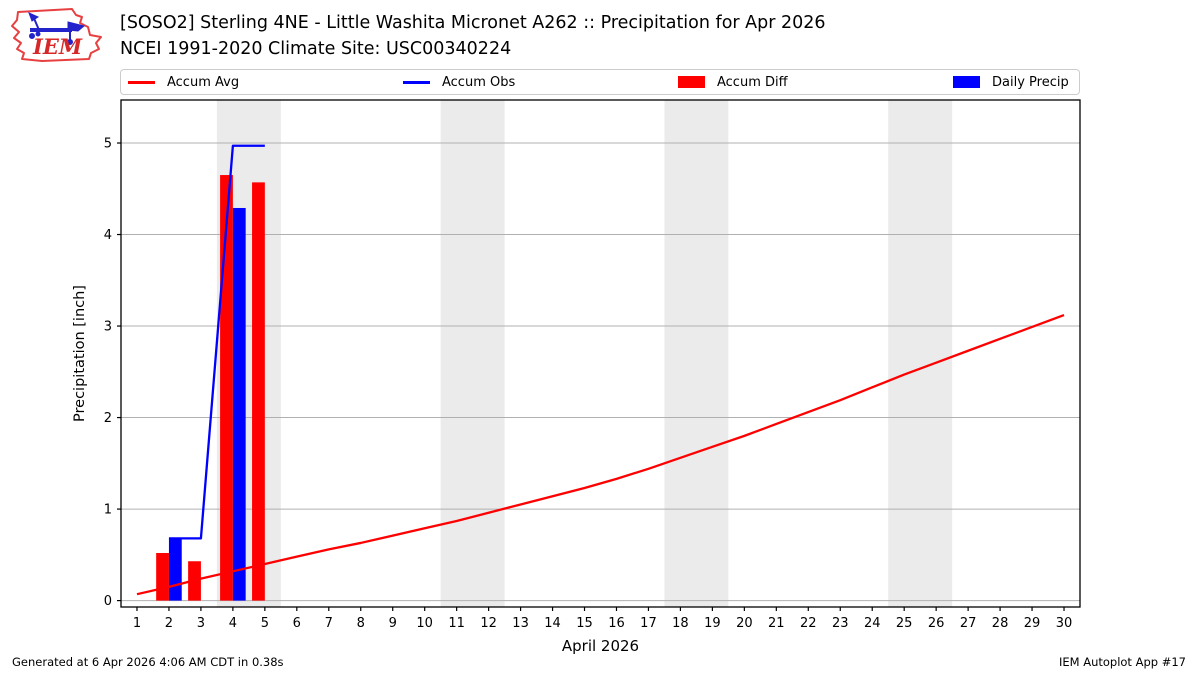  What do you see at coordinates (1032, 623) in the screenshot?
I see `x-tick-label: 29` at bounding box center [1032, 623].